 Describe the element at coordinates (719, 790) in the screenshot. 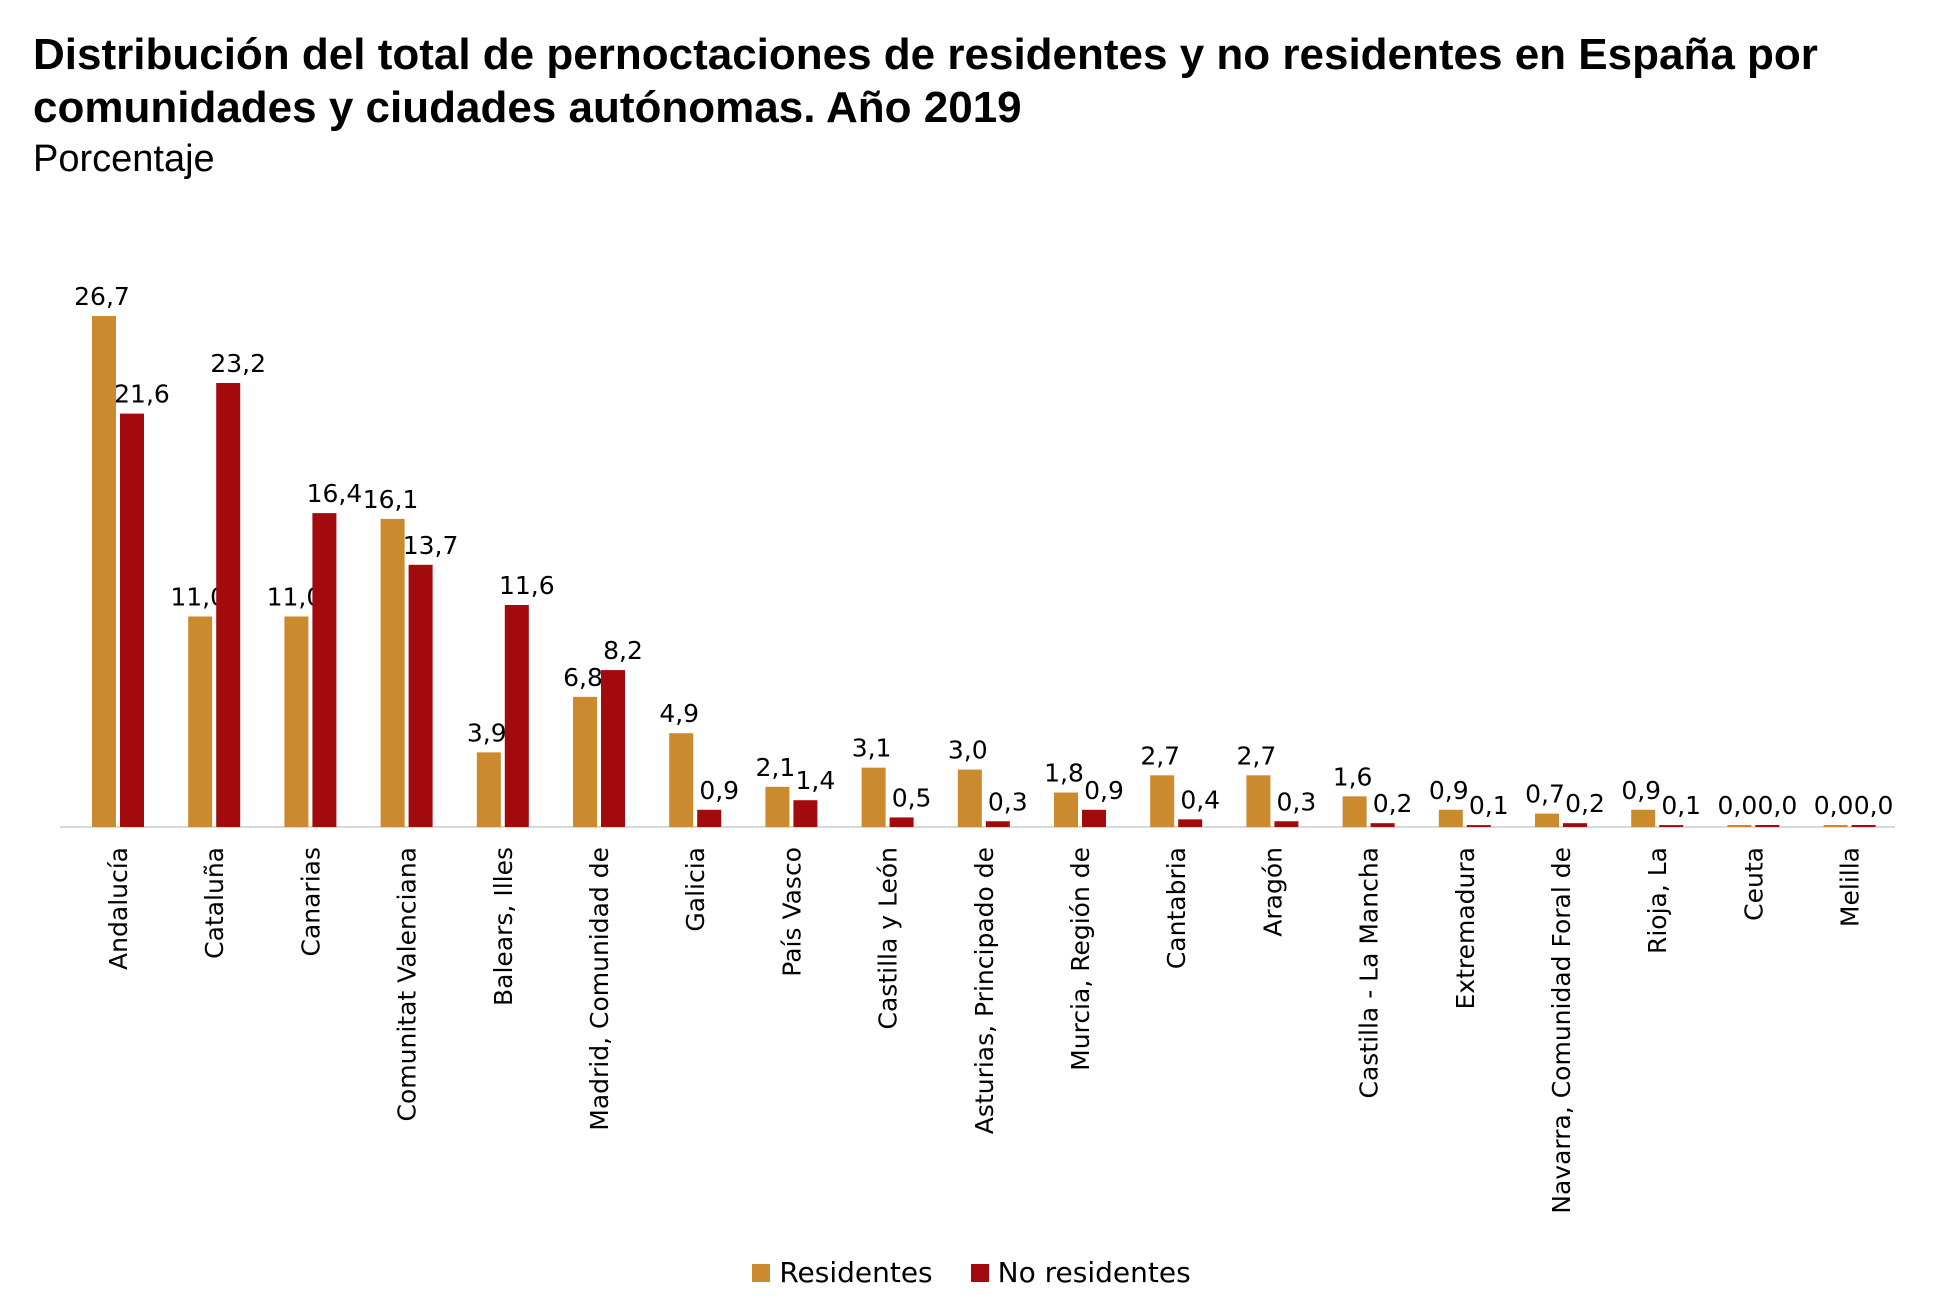

I see `data-label-no-residentes-galicia: 0,9` at that location.